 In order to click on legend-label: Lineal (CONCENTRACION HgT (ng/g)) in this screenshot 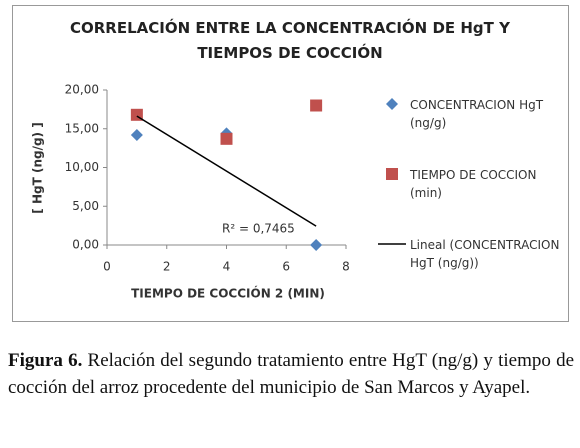, I will do `click(485, 254)`.